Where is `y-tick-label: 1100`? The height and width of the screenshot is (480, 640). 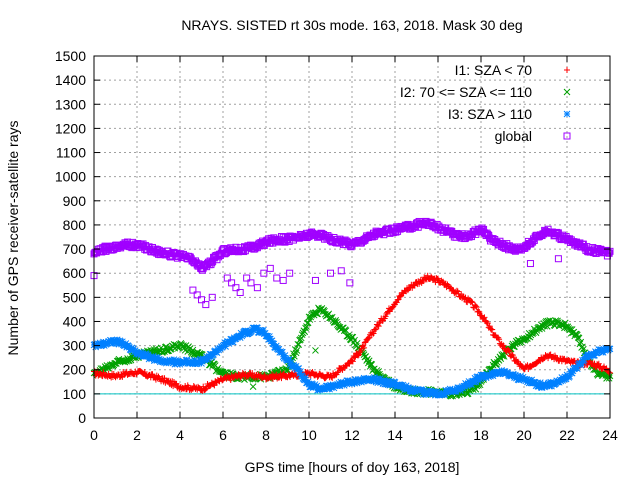 y-tick-label: 1100 is located at coordinates (71, 153).